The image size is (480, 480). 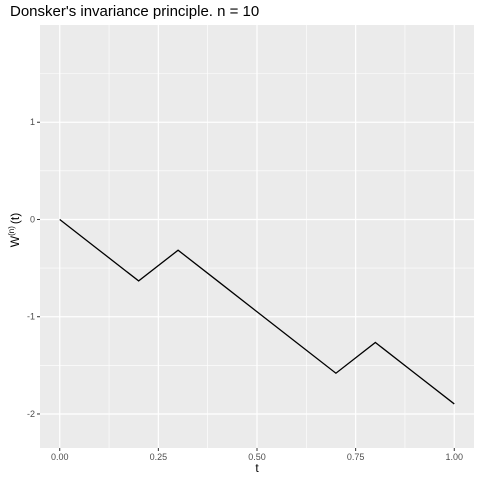 I want to click on x-axis-ticks: 0.00 0.25 0.50 0.75 1.00, so click(x=257, y=455).